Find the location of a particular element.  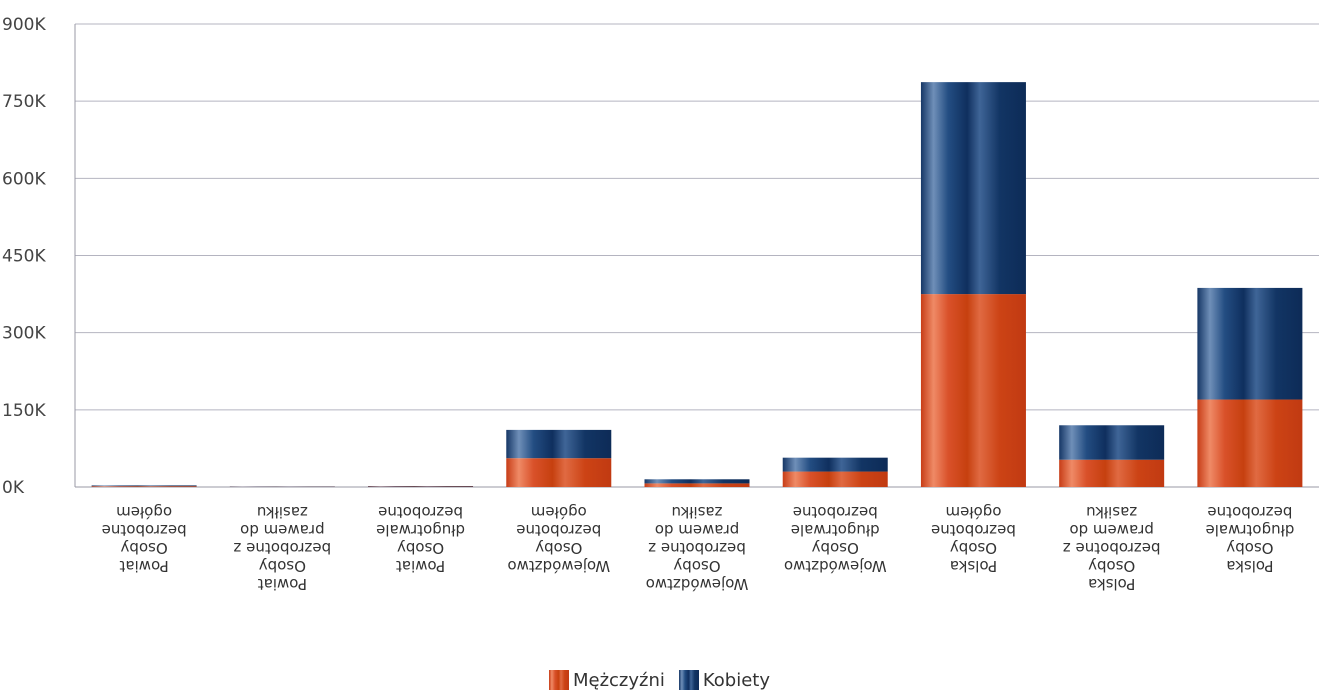

y-tick-label: 150K is located at coordinates (24, 411).